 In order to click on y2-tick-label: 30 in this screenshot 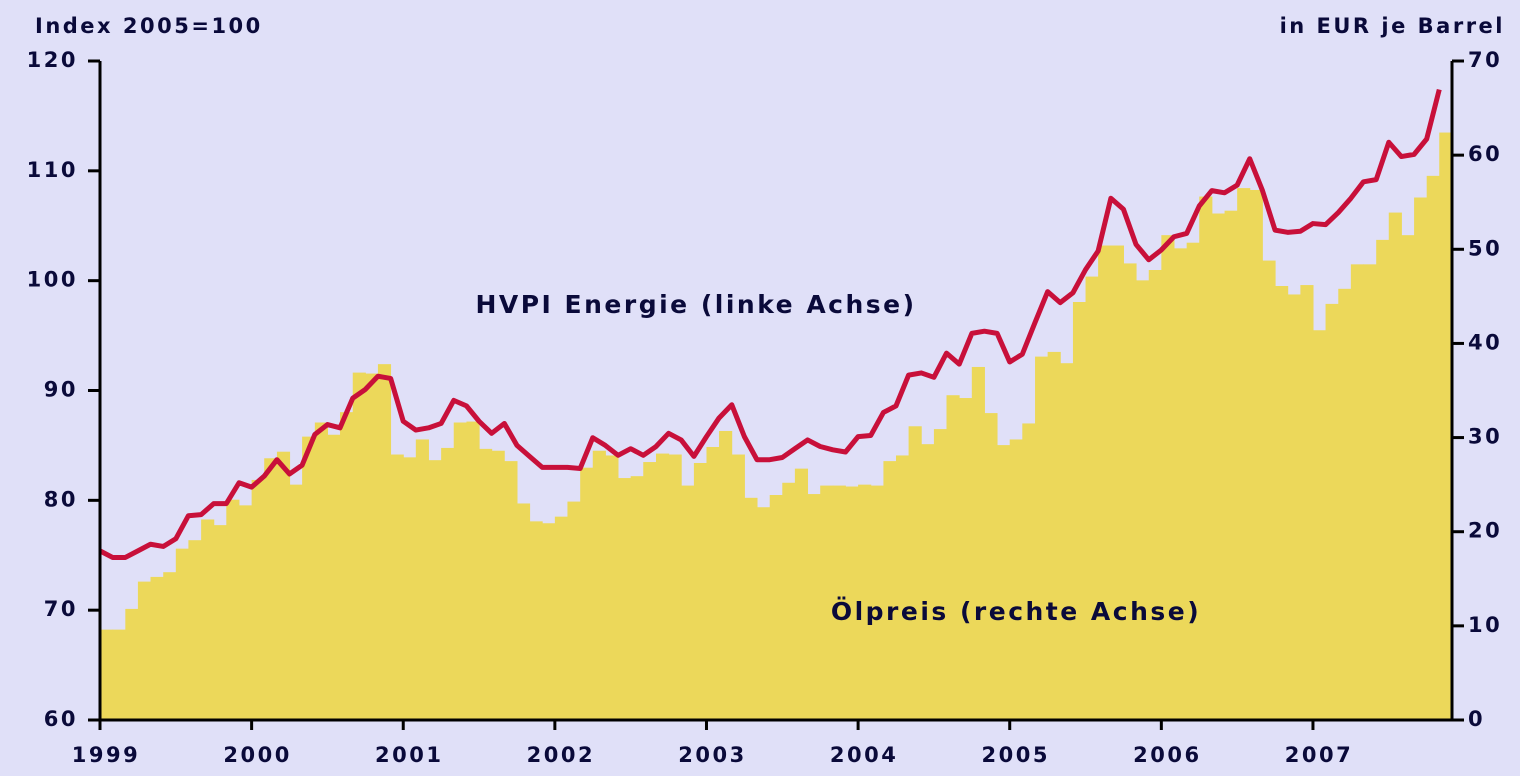, I will do `click(1485, 437)`.